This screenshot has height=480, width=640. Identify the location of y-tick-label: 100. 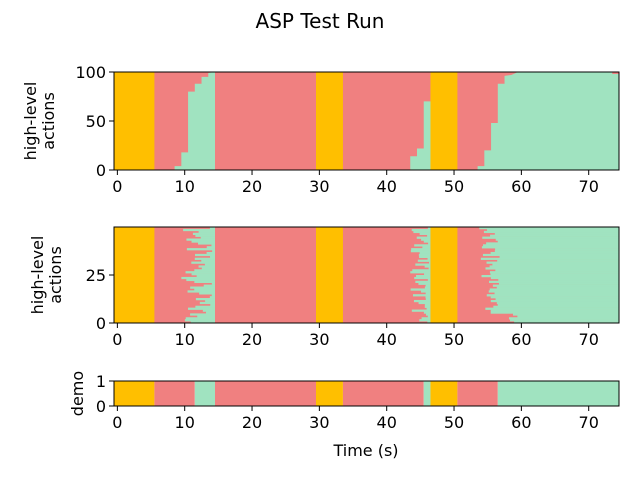
(90, 72).